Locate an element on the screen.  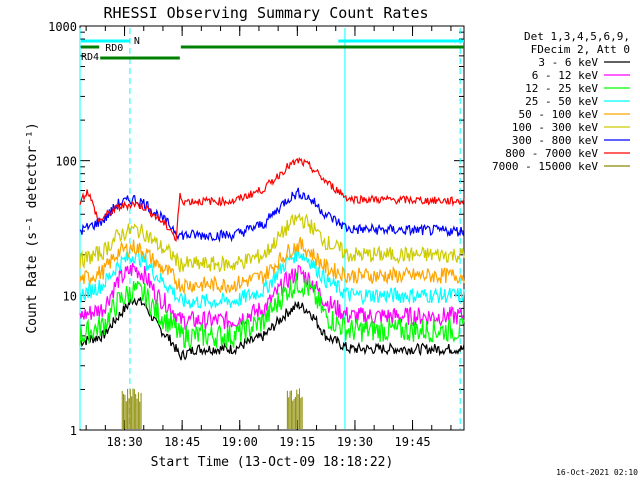
legend-header: Det 1,3,4,5,6,9, is located at coordinates (577, 36).